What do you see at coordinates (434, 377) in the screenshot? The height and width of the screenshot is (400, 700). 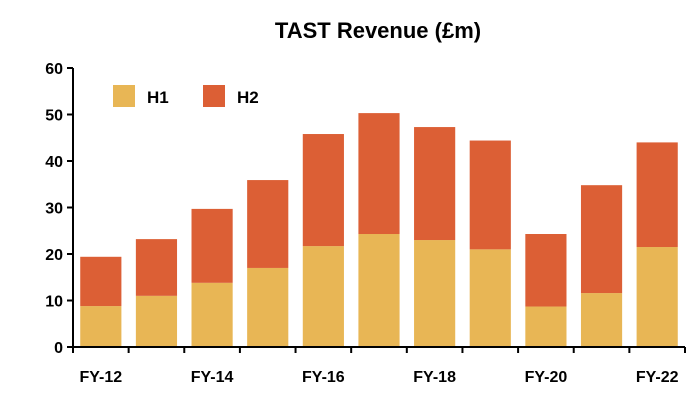 I see `x-tick-label: FY-18` at bounding box center [434, 377].